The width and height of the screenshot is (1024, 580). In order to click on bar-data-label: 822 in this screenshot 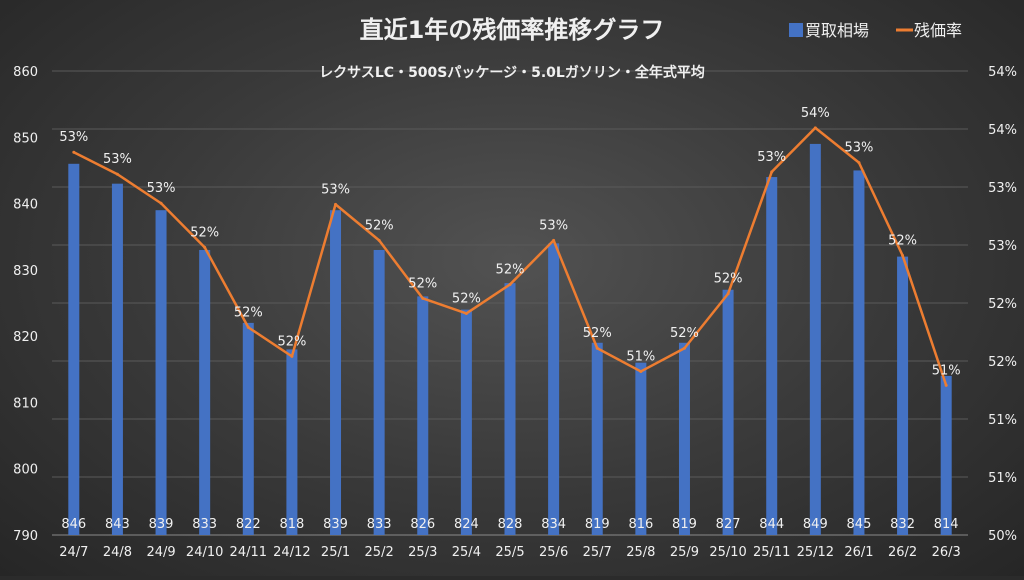, I will do `click(248, 524)`.